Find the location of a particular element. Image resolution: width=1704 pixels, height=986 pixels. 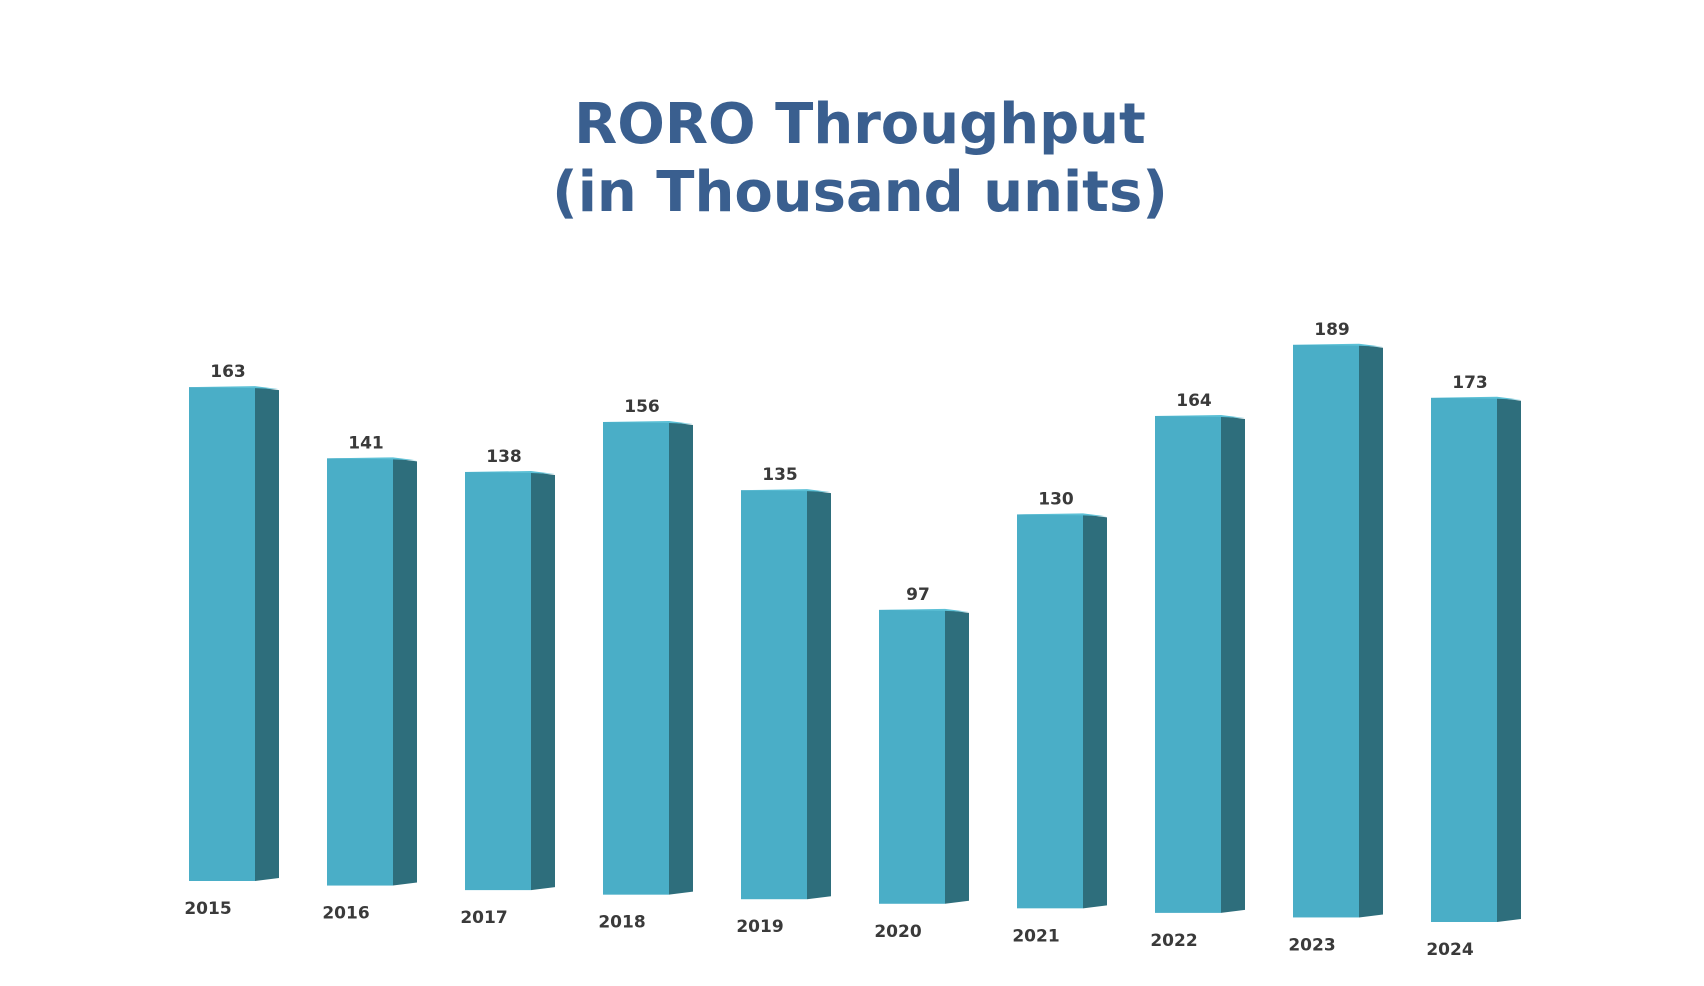

value-label-2023: 189 is located at coordinates (1332, 330).